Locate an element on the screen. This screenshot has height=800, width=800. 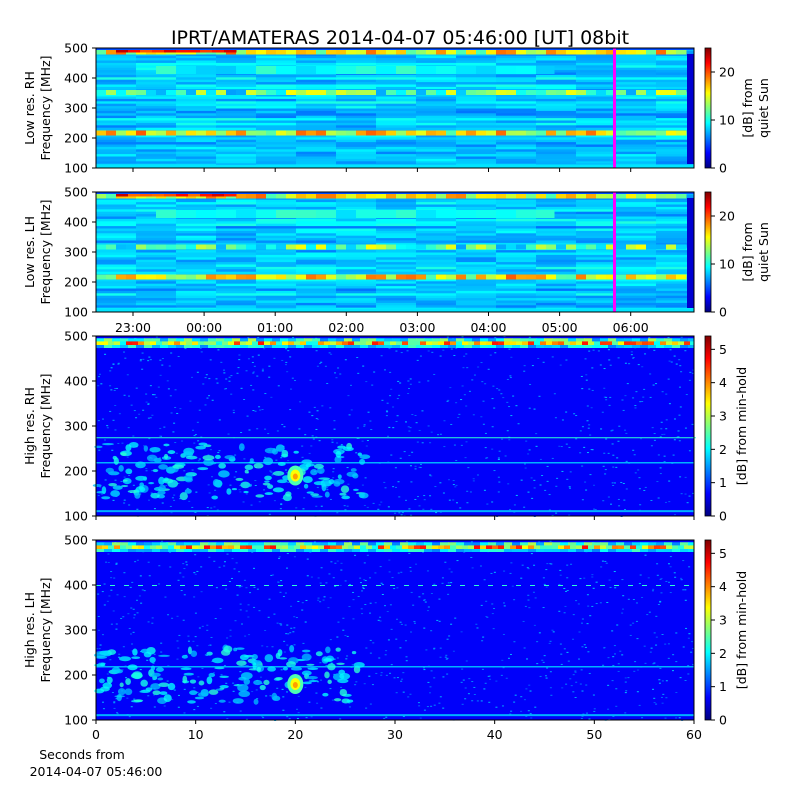
xtick-label: 03:00 is located at coordinates (417, 327).